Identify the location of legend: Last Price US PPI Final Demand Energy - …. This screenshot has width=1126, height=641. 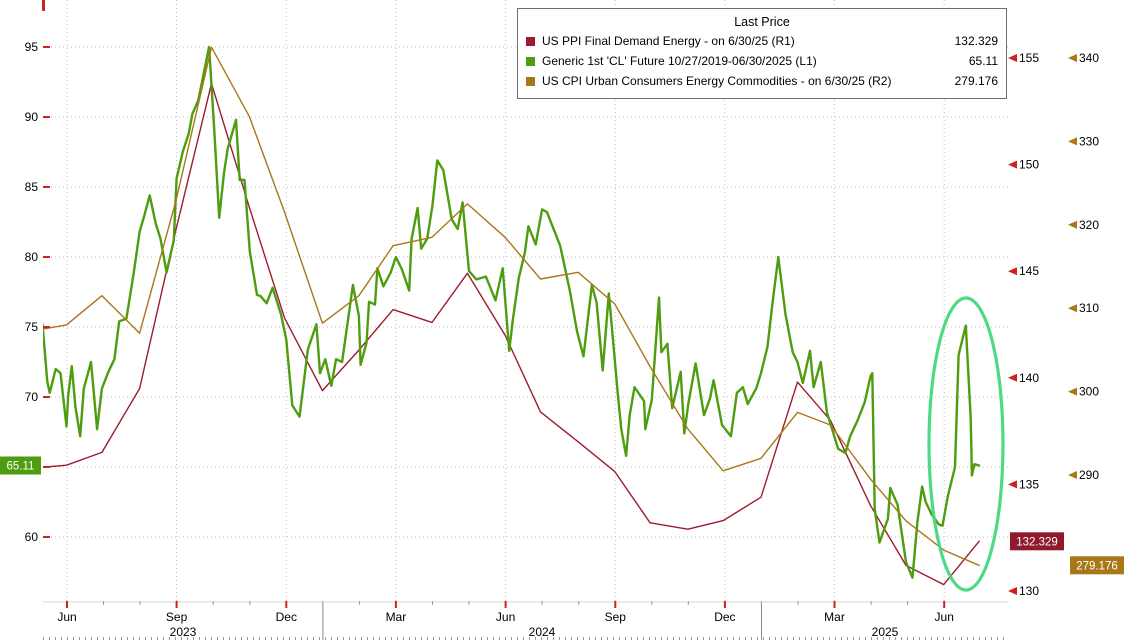
(762, 53).